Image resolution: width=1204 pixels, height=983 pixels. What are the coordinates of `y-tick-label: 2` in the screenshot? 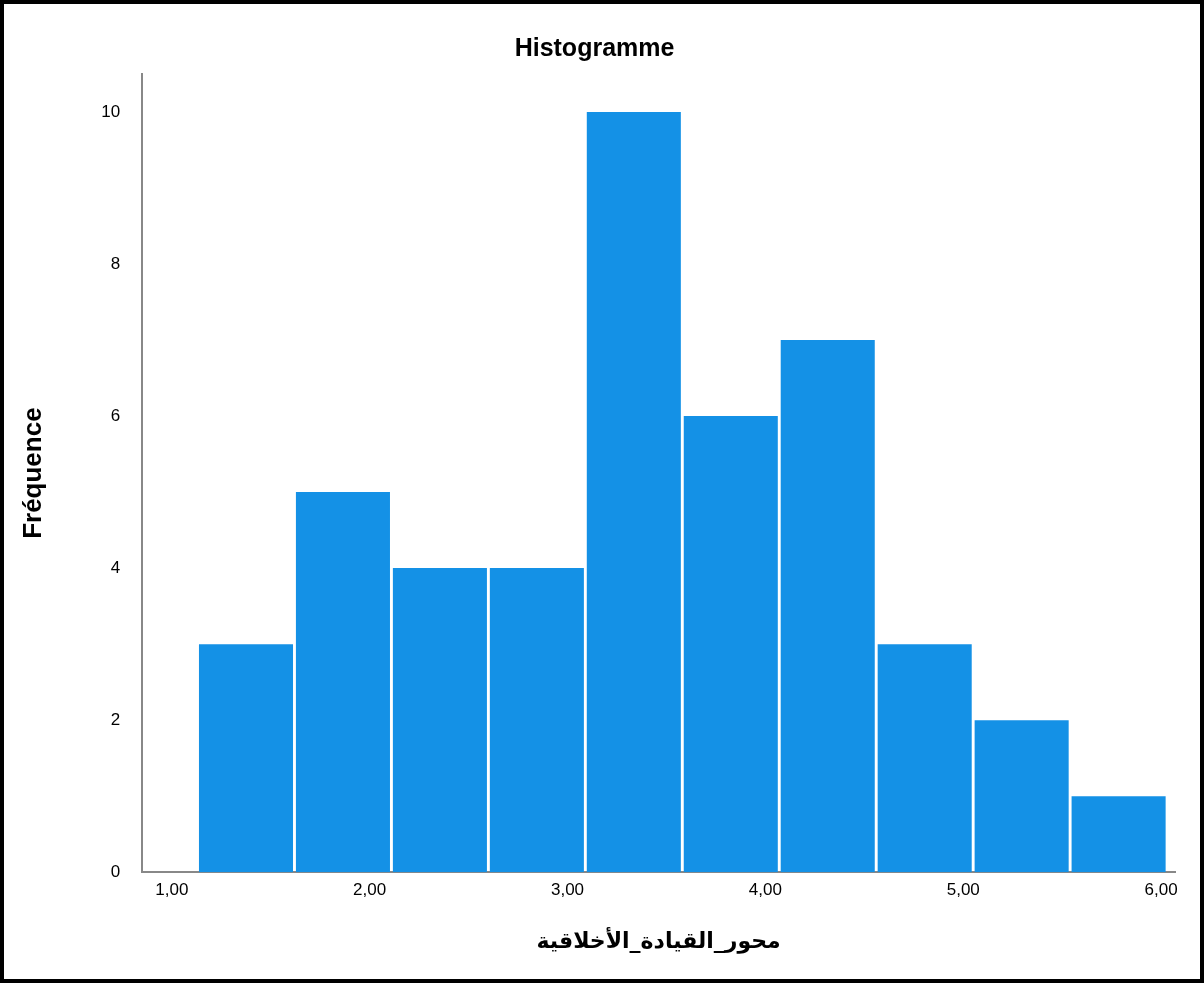 It's located at (115, 719).